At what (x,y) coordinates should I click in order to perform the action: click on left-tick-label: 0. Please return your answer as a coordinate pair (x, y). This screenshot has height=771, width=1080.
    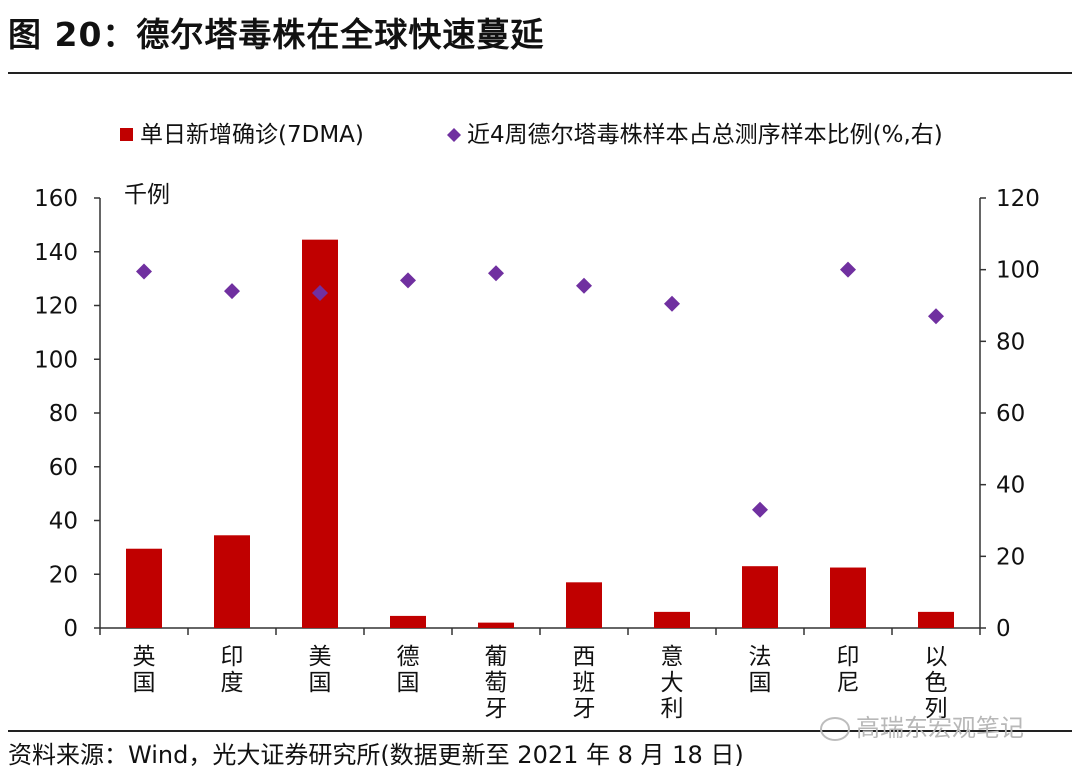
    Looking at the image, I should click on (70, 629).